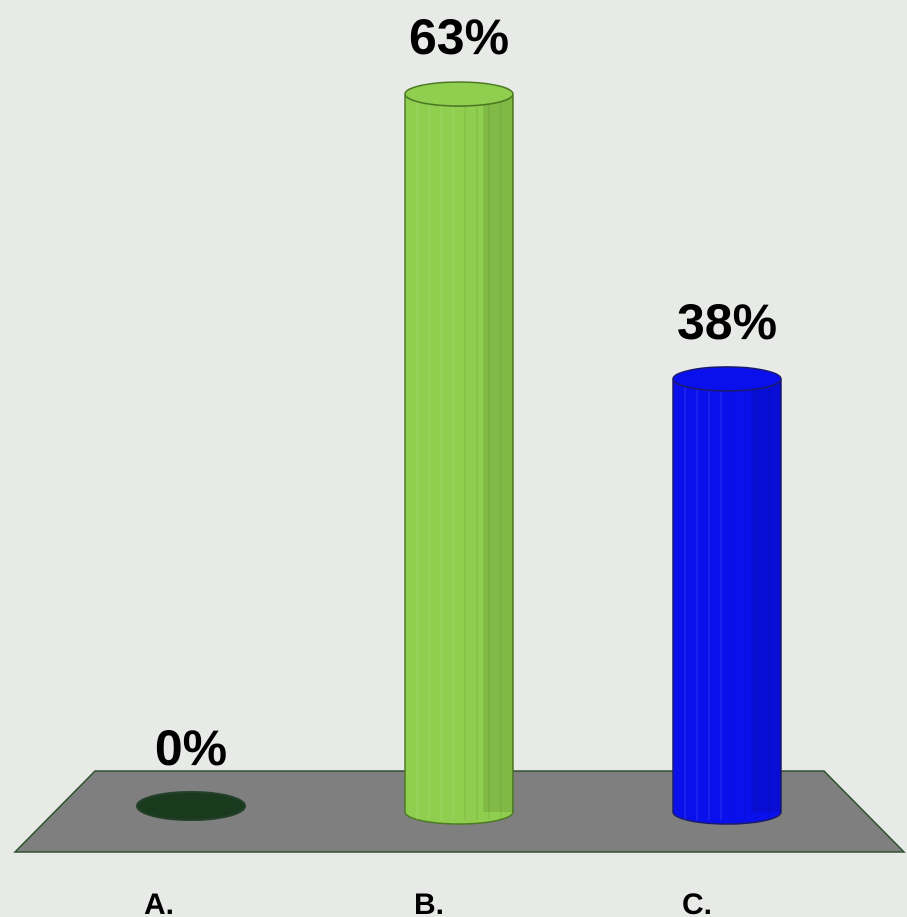 This screenshot has height=917, width=907. What do you see at coordinates (429, 902) in the screenshot?
I see `category-label-b: B.` at bounding box center [429, 902].